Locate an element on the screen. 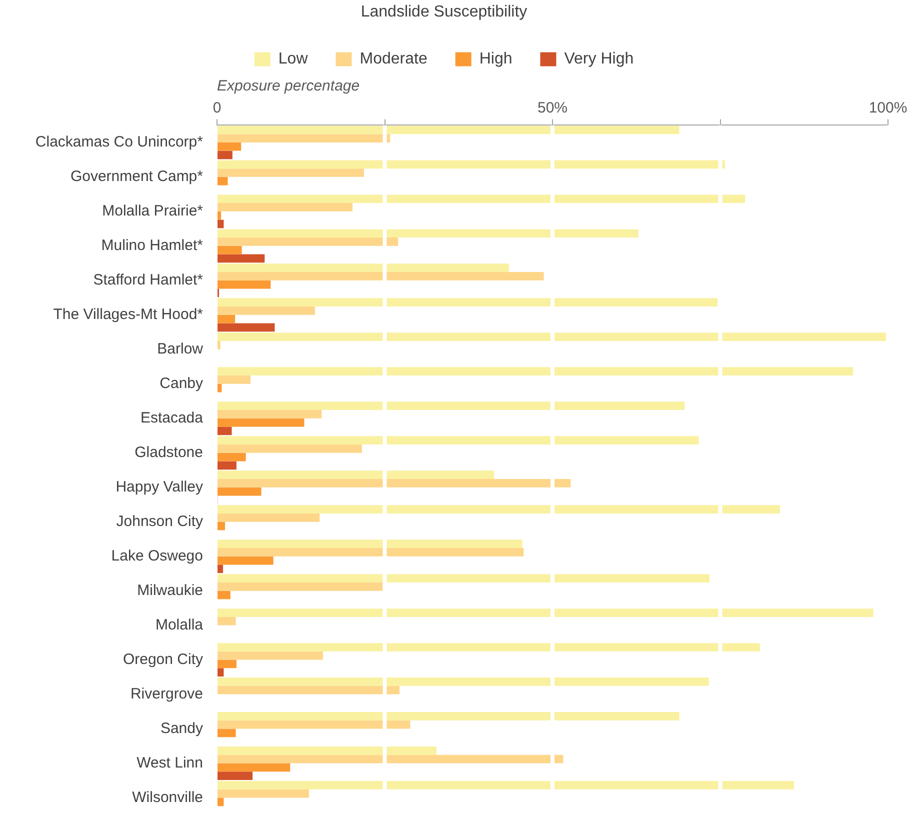 The width and height of the screenshot is (922, 830). x-axis-title: Exposure percentage is located at coordinates (288, 85).